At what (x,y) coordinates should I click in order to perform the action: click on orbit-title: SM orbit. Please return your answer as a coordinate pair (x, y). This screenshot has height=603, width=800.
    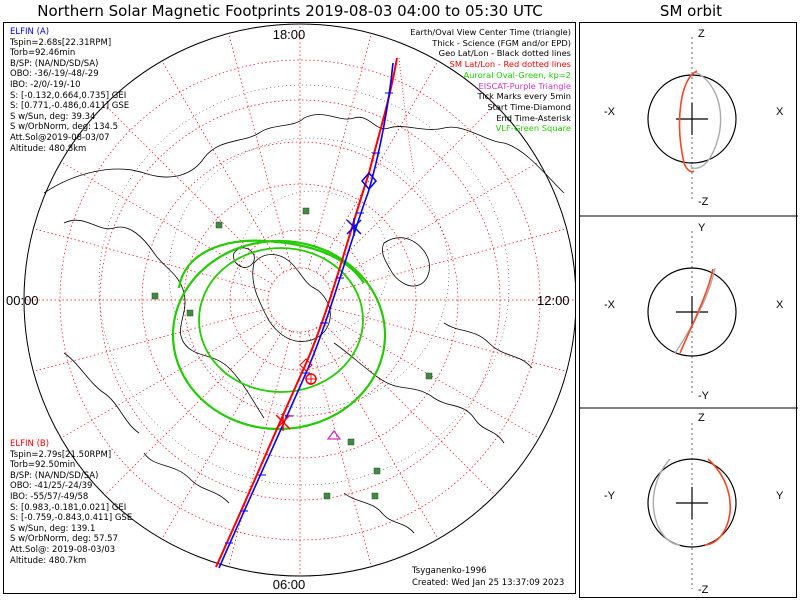
    Looking at the image, I should click on (691, 11).